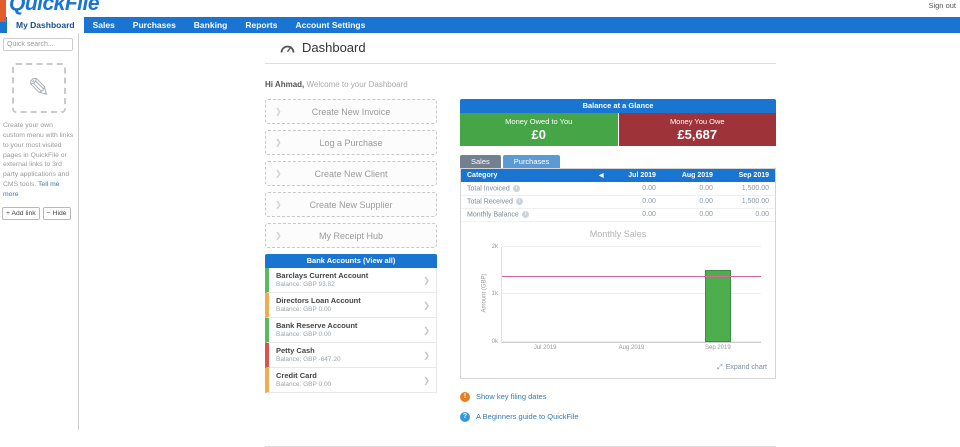 The width and height of the screenshot is (960, 447). I want to click on nav-account-settings: Account Settings, so click(330, 25).